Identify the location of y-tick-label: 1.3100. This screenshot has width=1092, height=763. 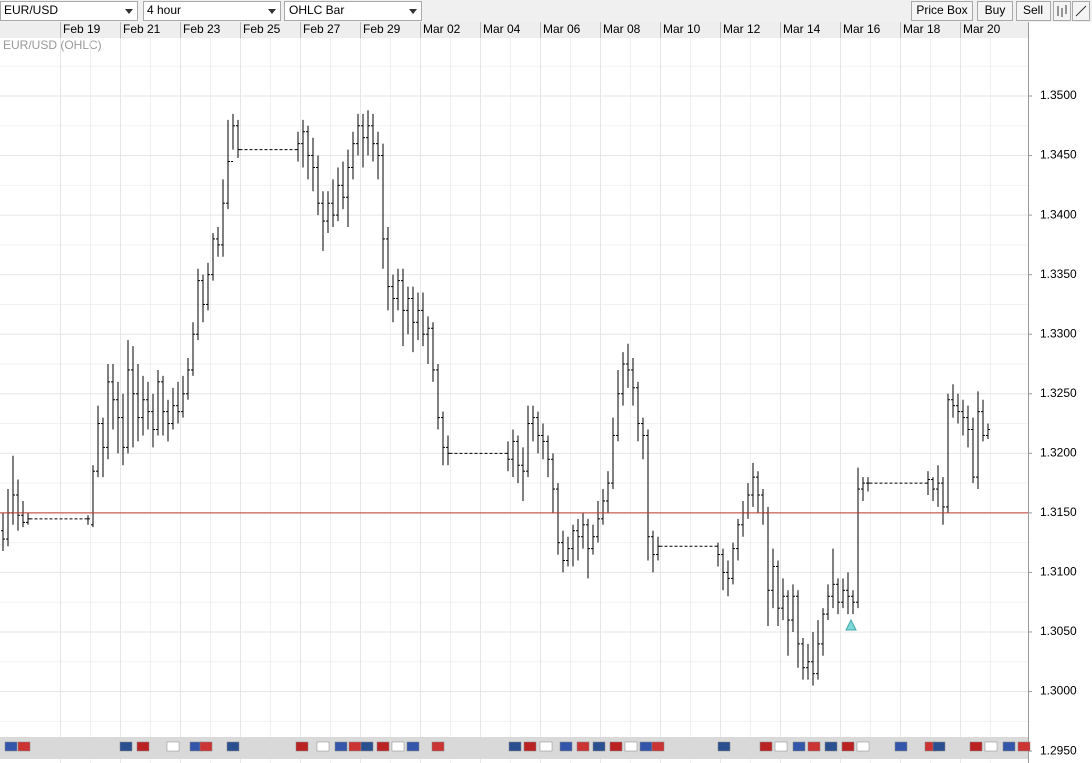
(1058, 572).